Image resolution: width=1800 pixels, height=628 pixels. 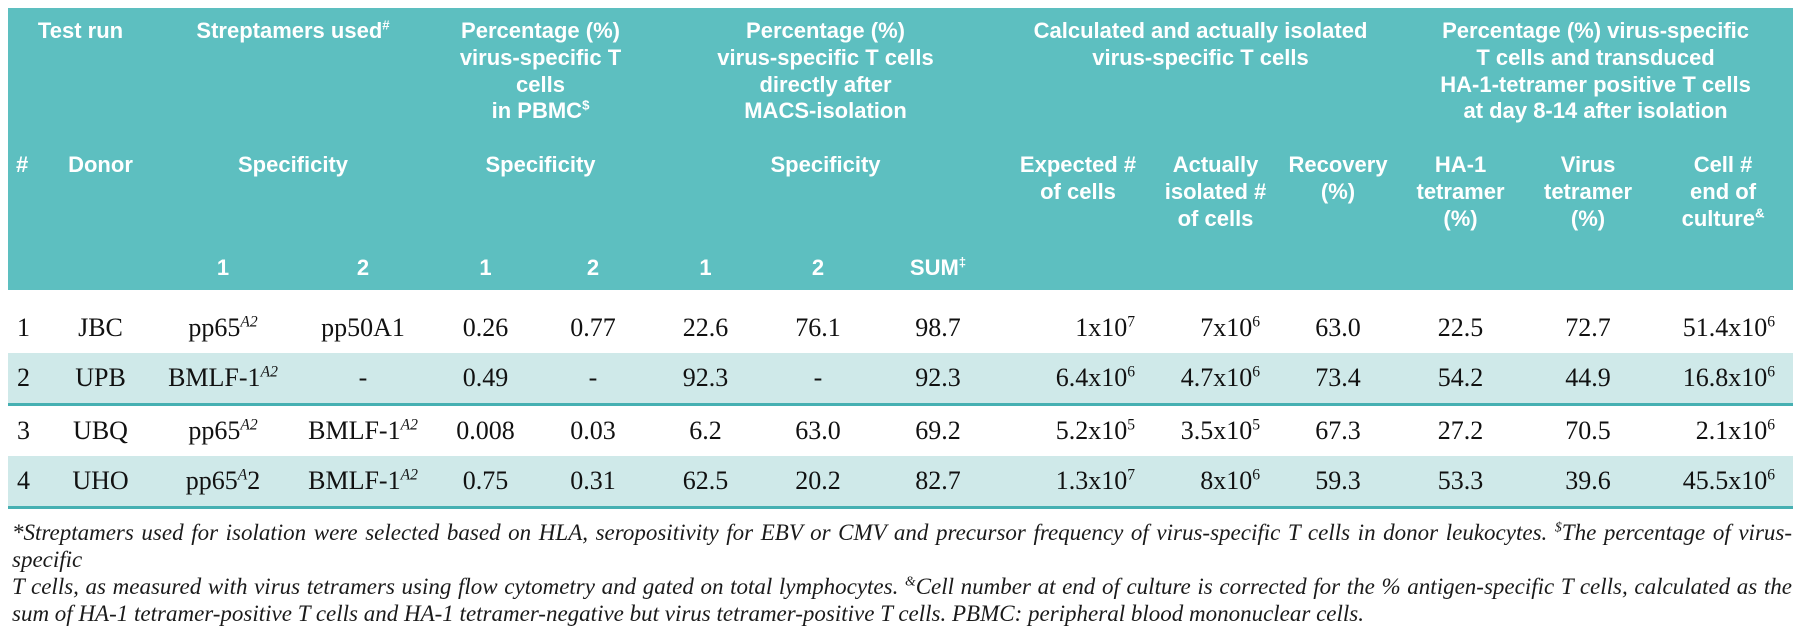 I want to click on col-header-pbmc-1: 1, so click(x=486, y=264).